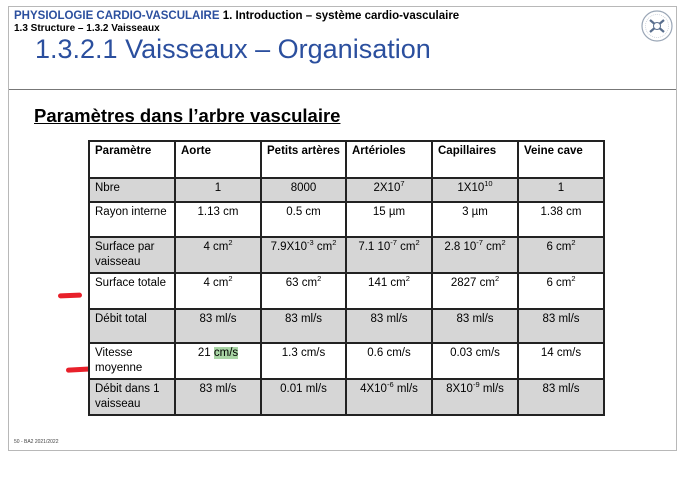 The width and height of the screenshot is (690, 482). I want to click on cell-veine: 1.38 cm, so click(561, 219).